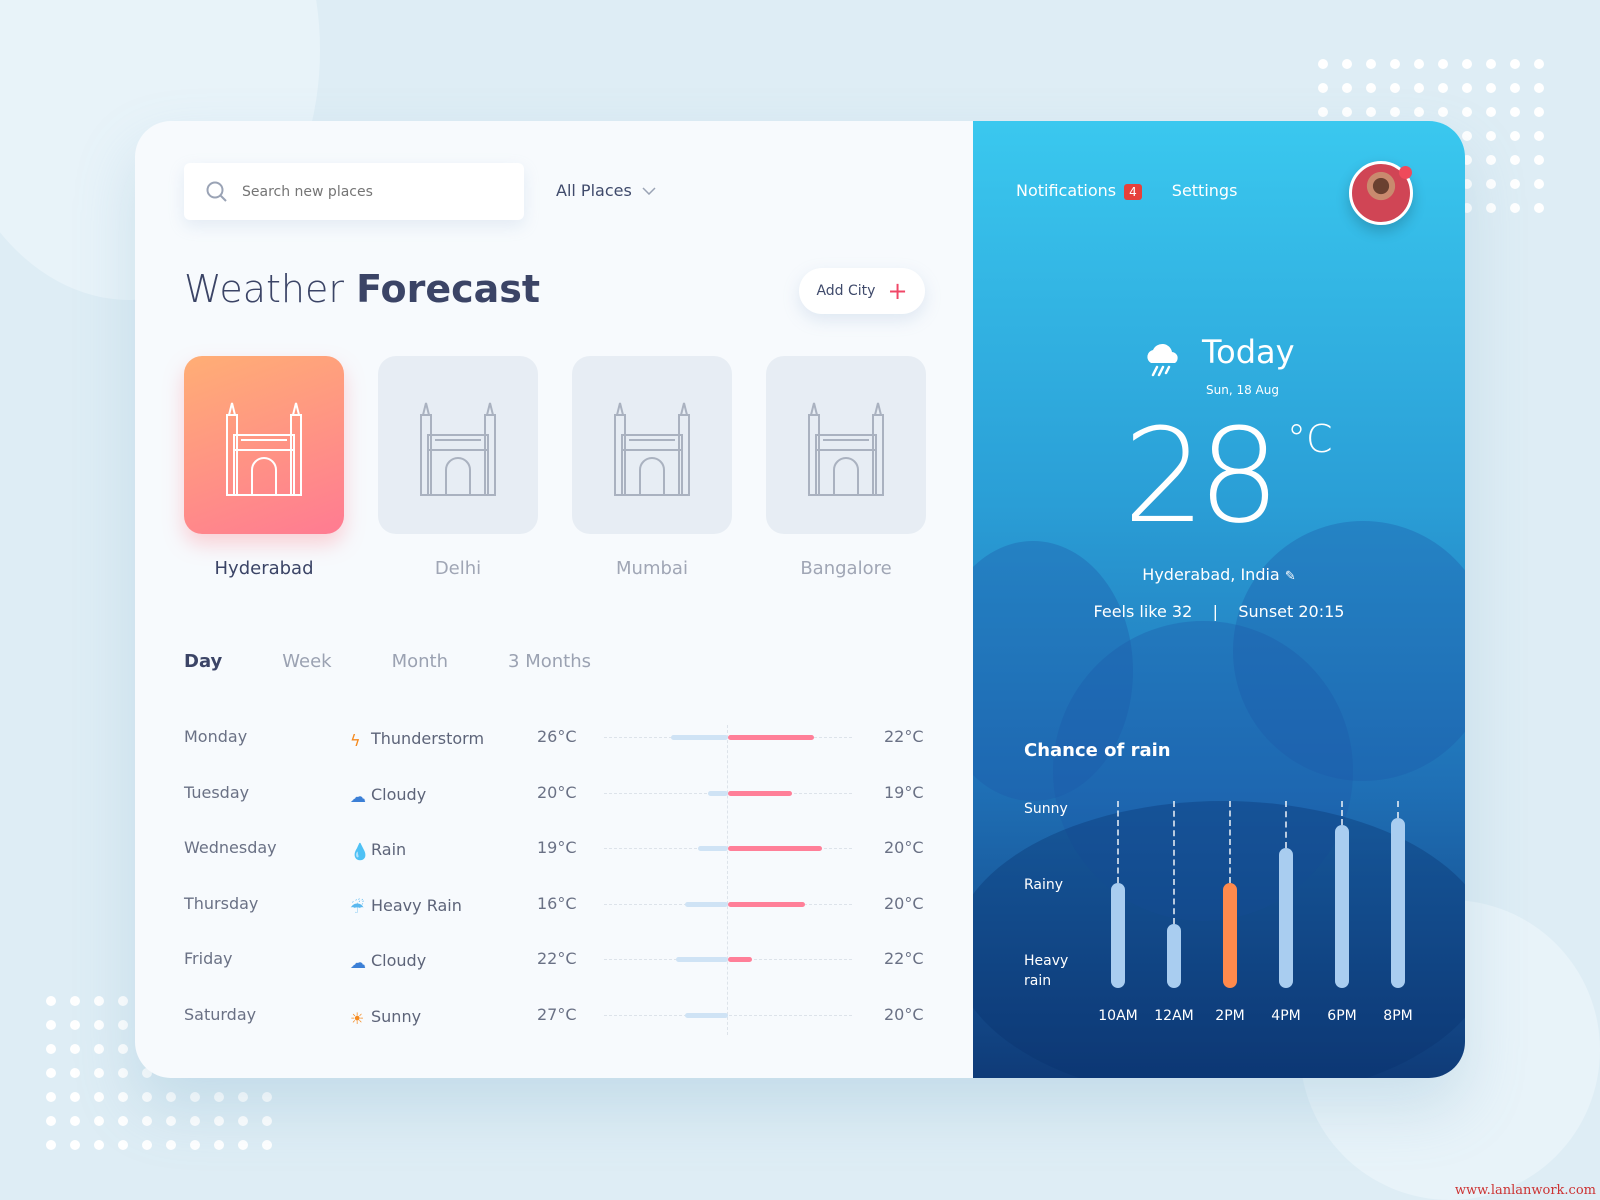  What do you see at coordinates (216, 736) in the screenshot?
I see `day-label: Monday` at bounding box center [216, 736].